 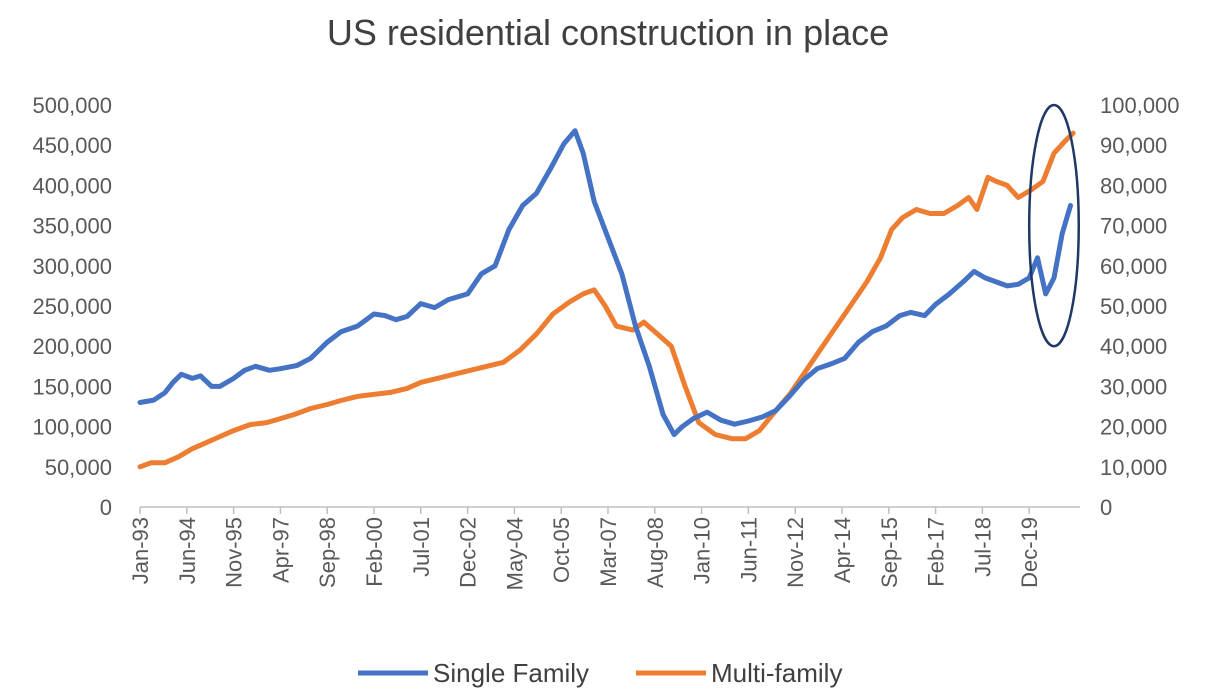 What do you see at coordinates (106, 507) in the screenshot?
I see `y-tick-label: 0` at bounding box center [106, 507].